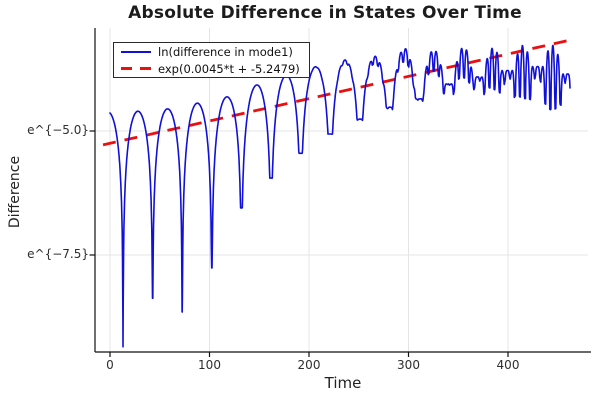 Image resolution: width=600 pixels, height=400 pixels. I want to click on y-axis-title: Difference, so click(15, 192).